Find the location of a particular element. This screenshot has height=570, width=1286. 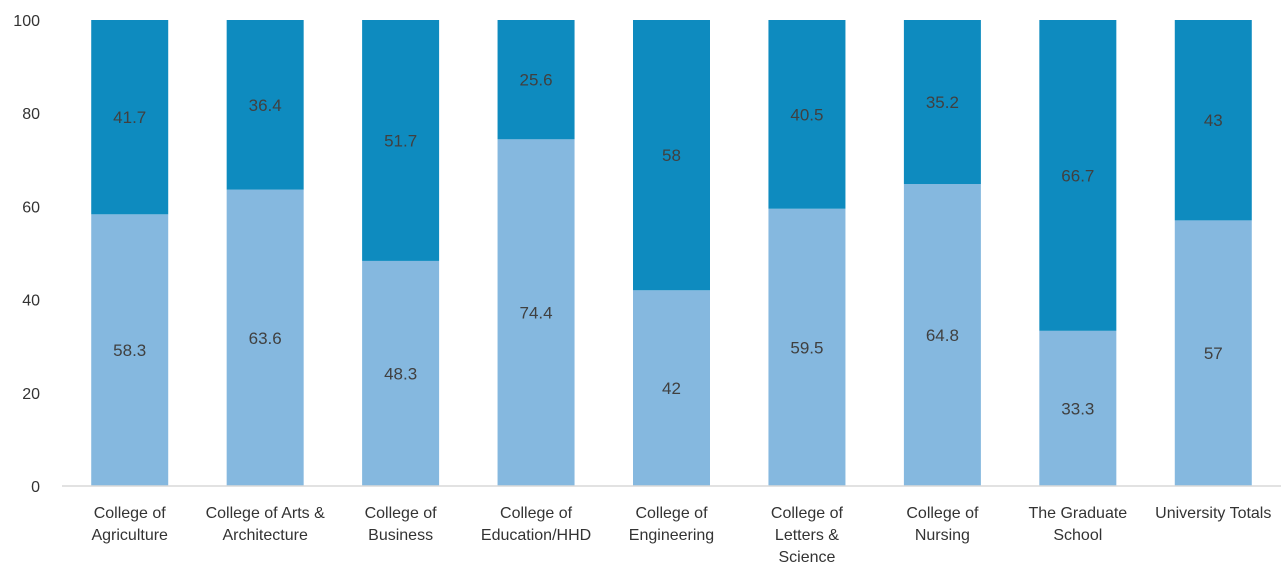

x-tick-label: University Totals is located at coordinates (1213, 513).